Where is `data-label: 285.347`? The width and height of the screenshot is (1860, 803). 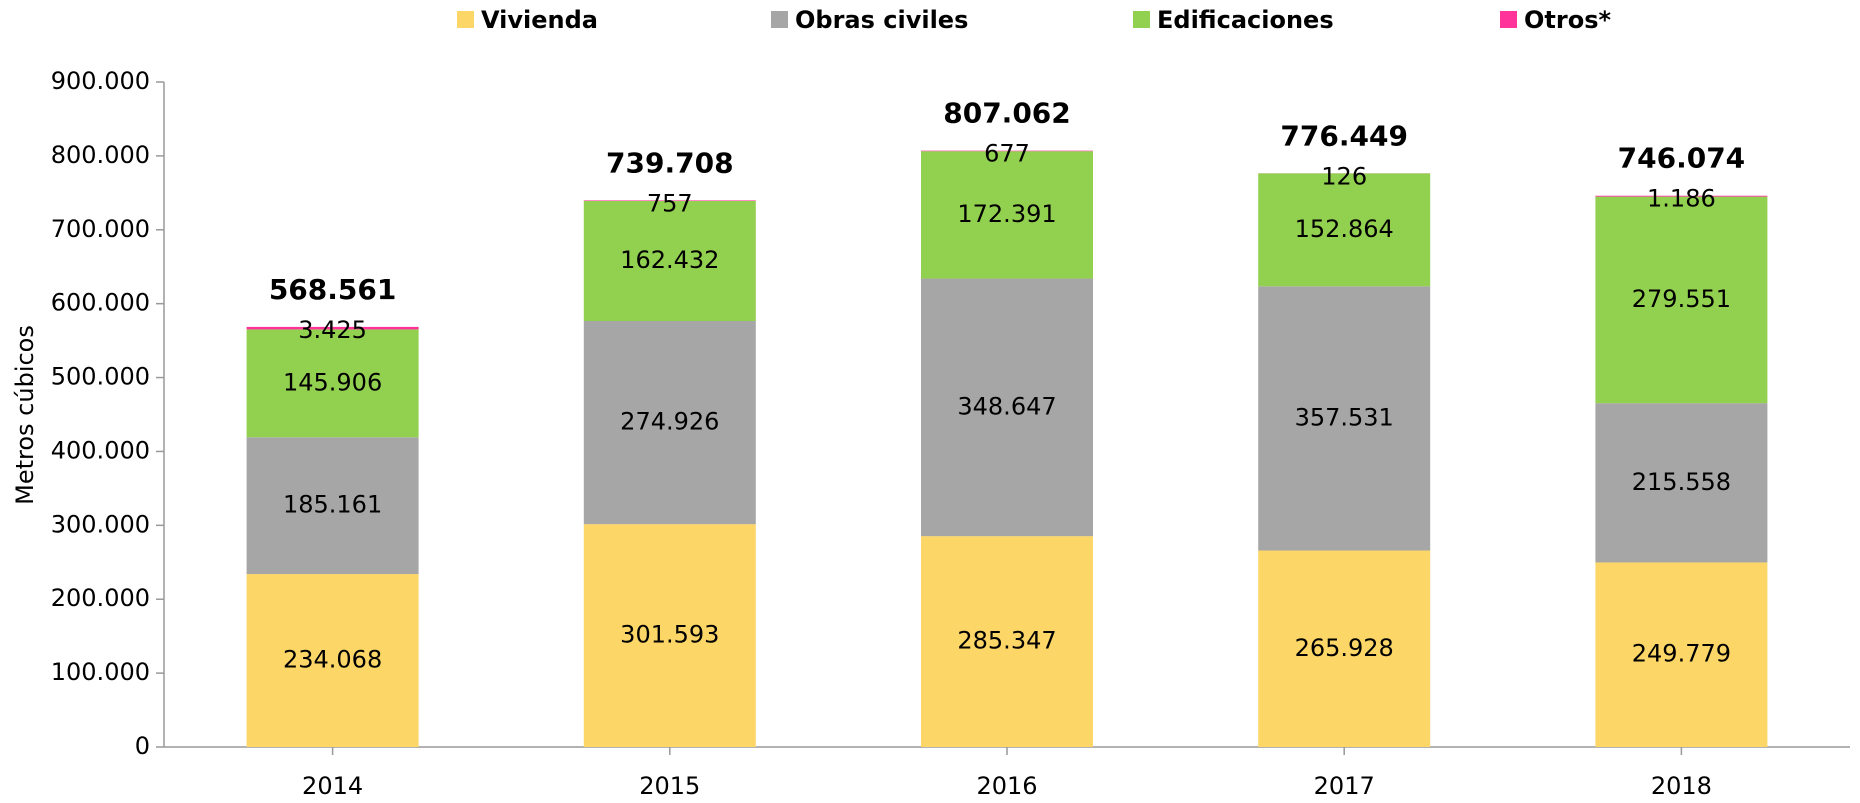
data-label: 285.347 is located at coordinates (1006, 641).